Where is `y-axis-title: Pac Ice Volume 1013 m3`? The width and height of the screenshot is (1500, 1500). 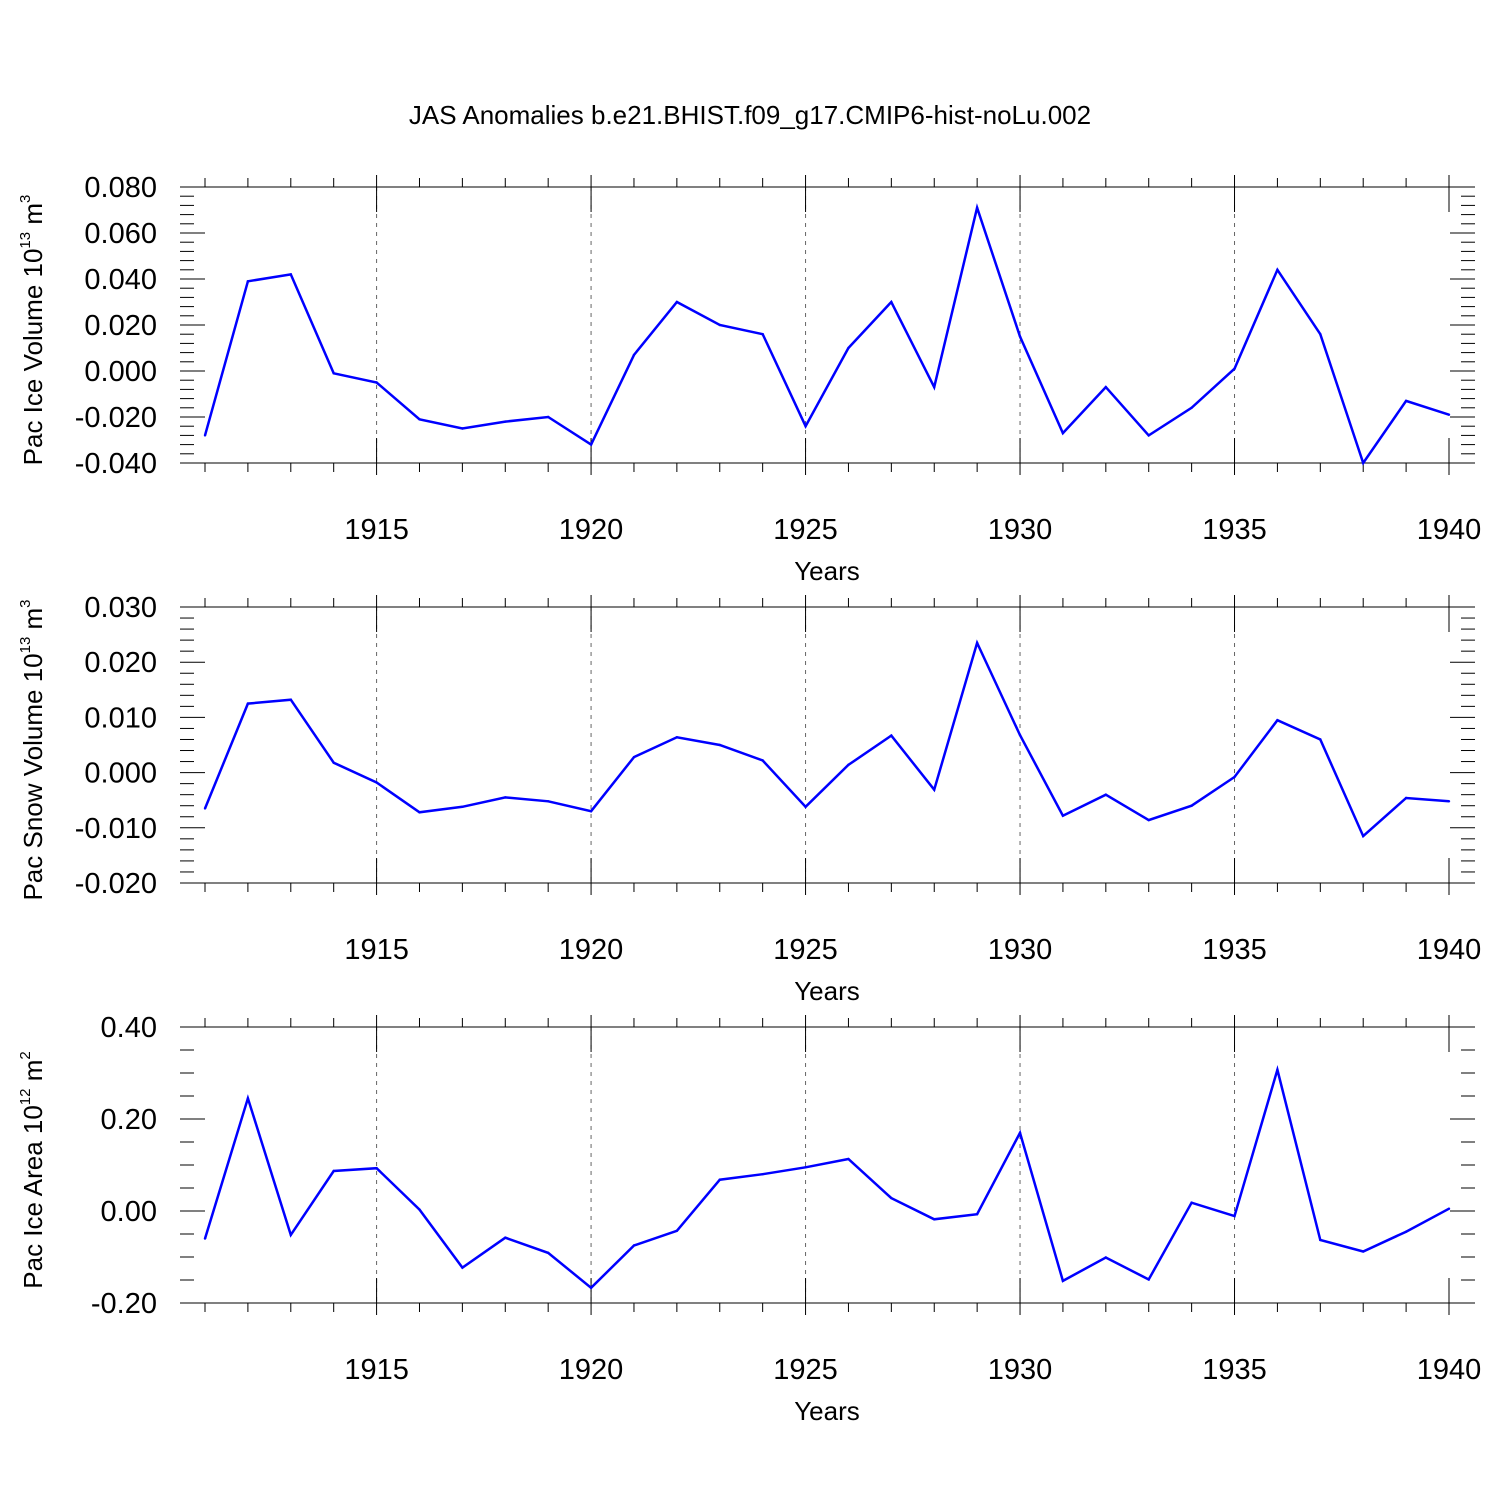
y-axis-title: Pac Ice Volume 1013 m3 is located at coordinates (32, 330).